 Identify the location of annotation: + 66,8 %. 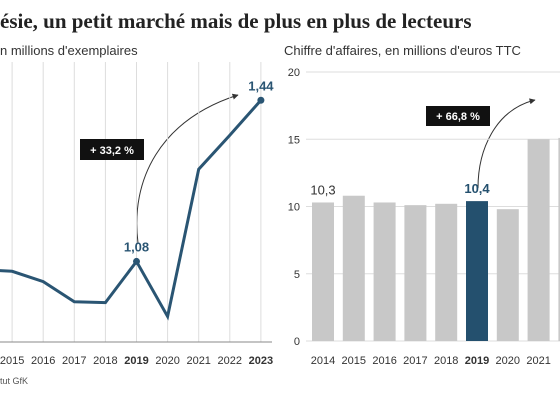
(458, 117).